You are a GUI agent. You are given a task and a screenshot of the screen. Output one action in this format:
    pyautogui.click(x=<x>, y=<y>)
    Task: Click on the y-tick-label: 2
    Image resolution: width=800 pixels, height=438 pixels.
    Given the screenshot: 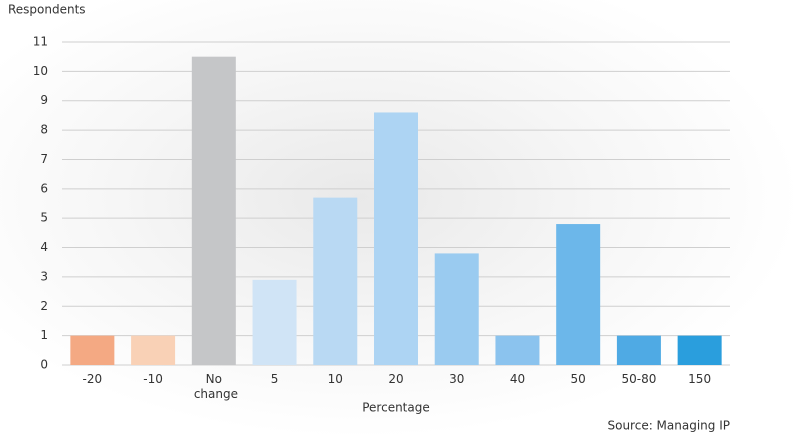 What is the action you would take?
    pyautogui.click(x=44, y=306)
    